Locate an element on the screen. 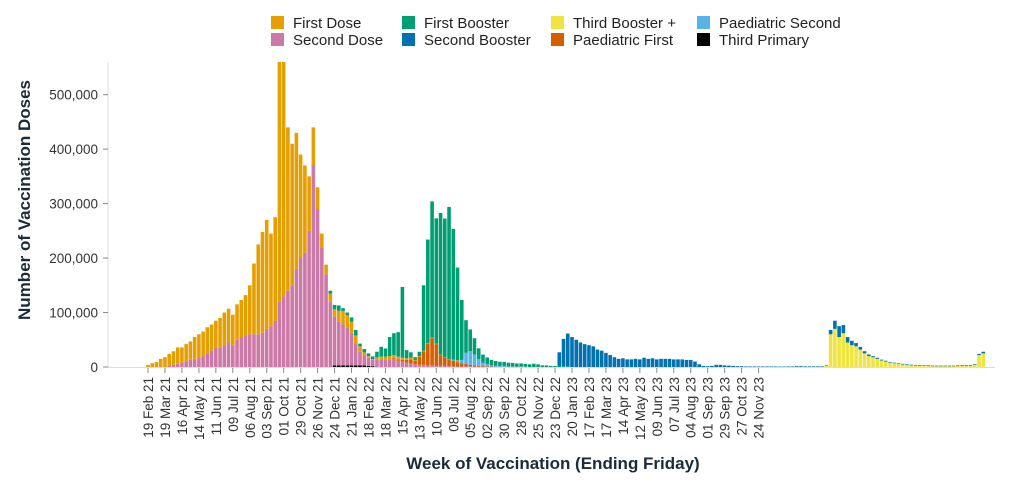  x-axis-title: Week of Vaccination (Ending Friday) is located at coordinates (552, 463).